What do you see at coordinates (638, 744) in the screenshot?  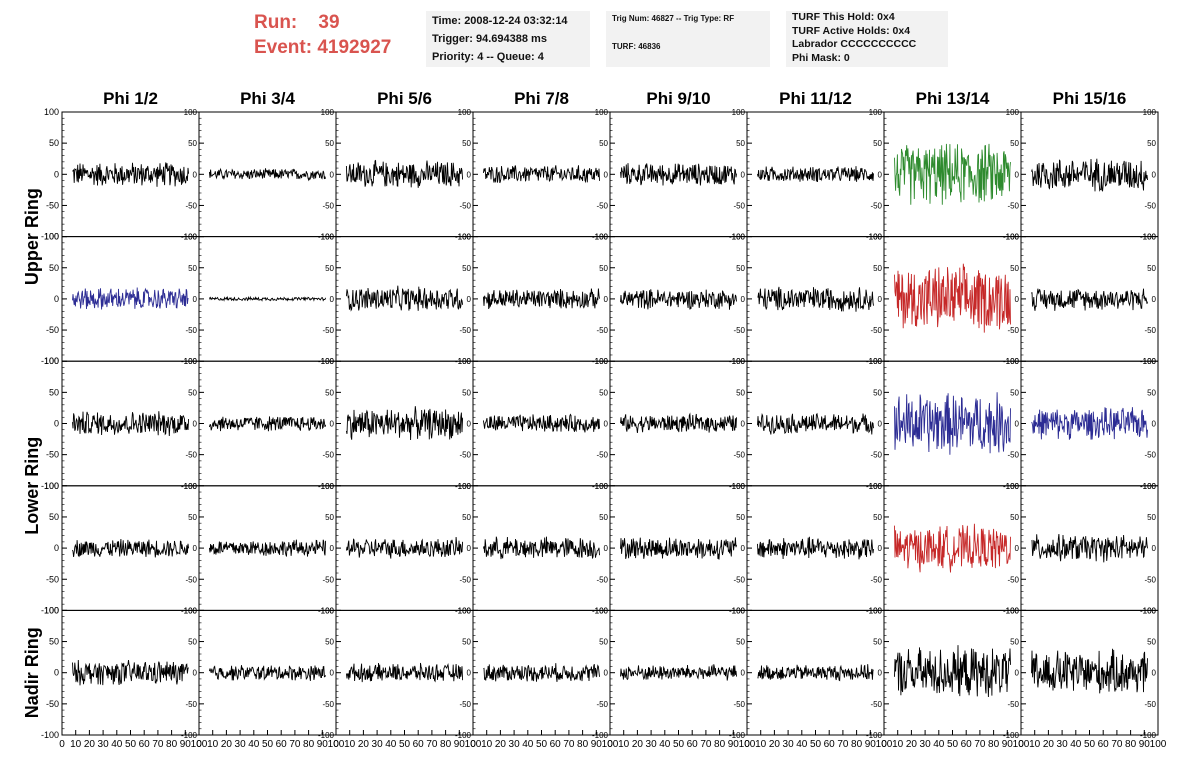 I see `x-tick-label: 20` at bounding box center [638, 744].